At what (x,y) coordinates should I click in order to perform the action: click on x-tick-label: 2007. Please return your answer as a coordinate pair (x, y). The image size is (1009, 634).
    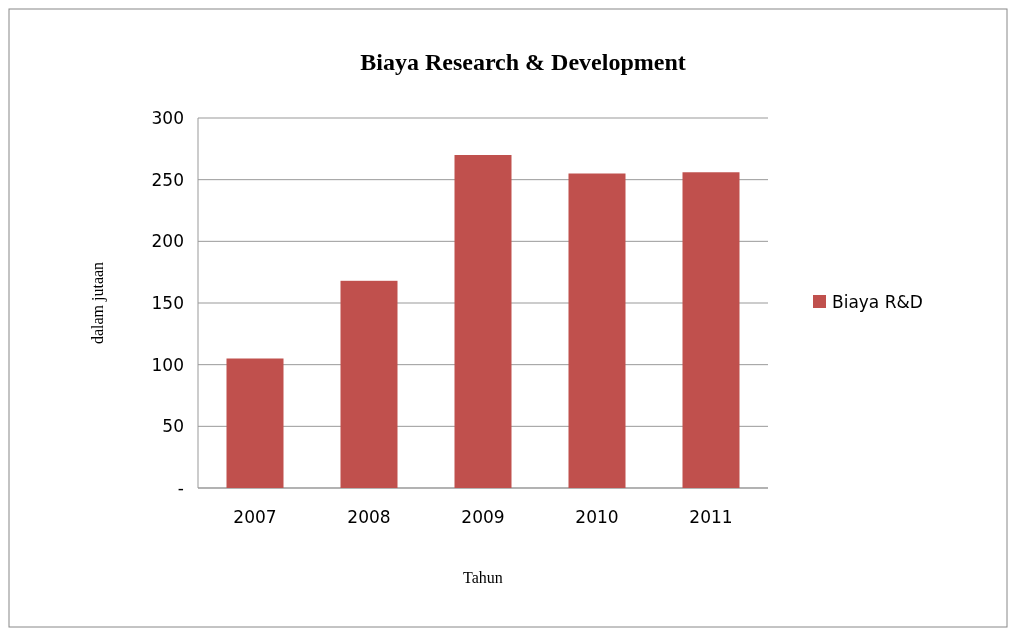
    Looking at the image, I should click on (255, 517).